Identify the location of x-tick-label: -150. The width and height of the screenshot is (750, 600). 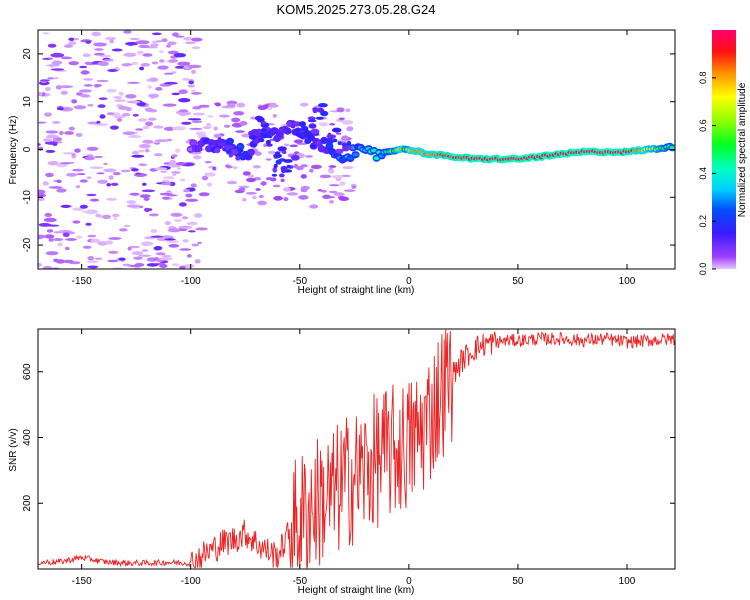
(82, 281).